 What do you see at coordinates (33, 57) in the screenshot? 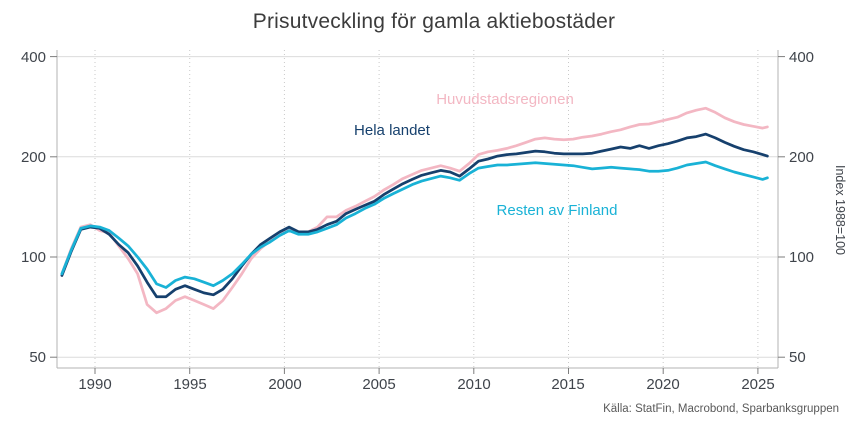
I see `y-axis-left-label-400: 400` at bounding box center [33, 57].